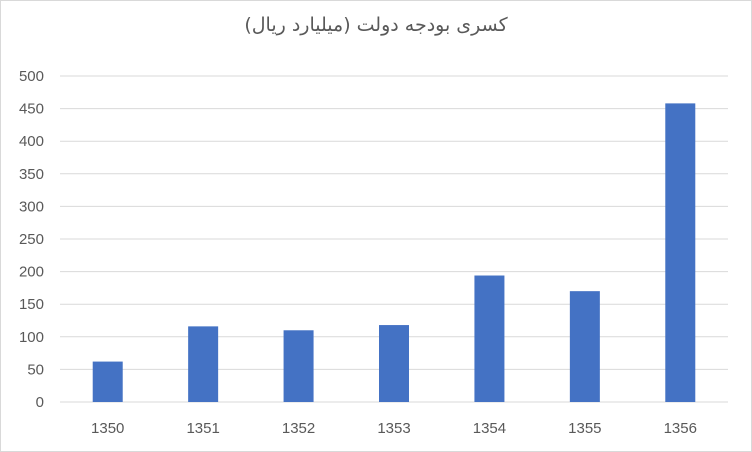 This screenshot has width=752, height=452. Describe the element at coordinates (31, 109) in the screenshot. I see `y-tick-label: 450` at that location.